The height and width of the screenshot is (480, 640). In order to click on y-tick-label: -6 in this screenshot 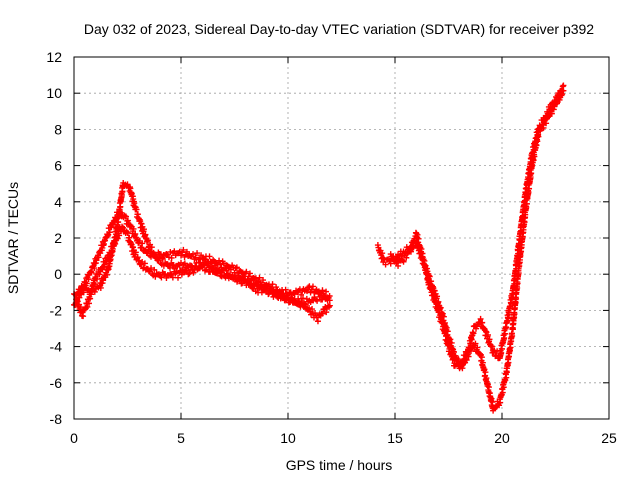, I will do `click(56, 383)`.